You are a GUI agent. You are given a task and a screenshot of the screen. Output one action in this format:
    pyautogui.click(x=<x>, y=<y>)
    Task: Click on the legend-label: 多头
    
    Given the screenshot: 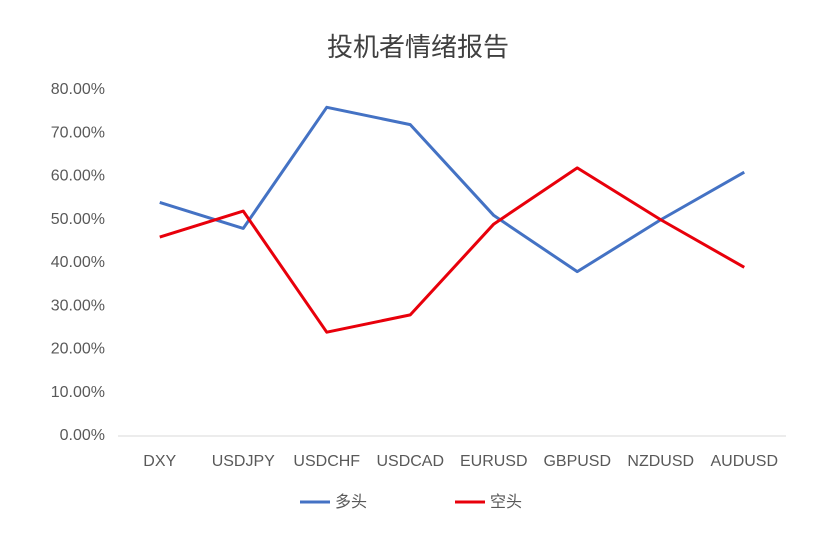 What is the action you would take?
    pyautogui.click(x=351, y=502)
    